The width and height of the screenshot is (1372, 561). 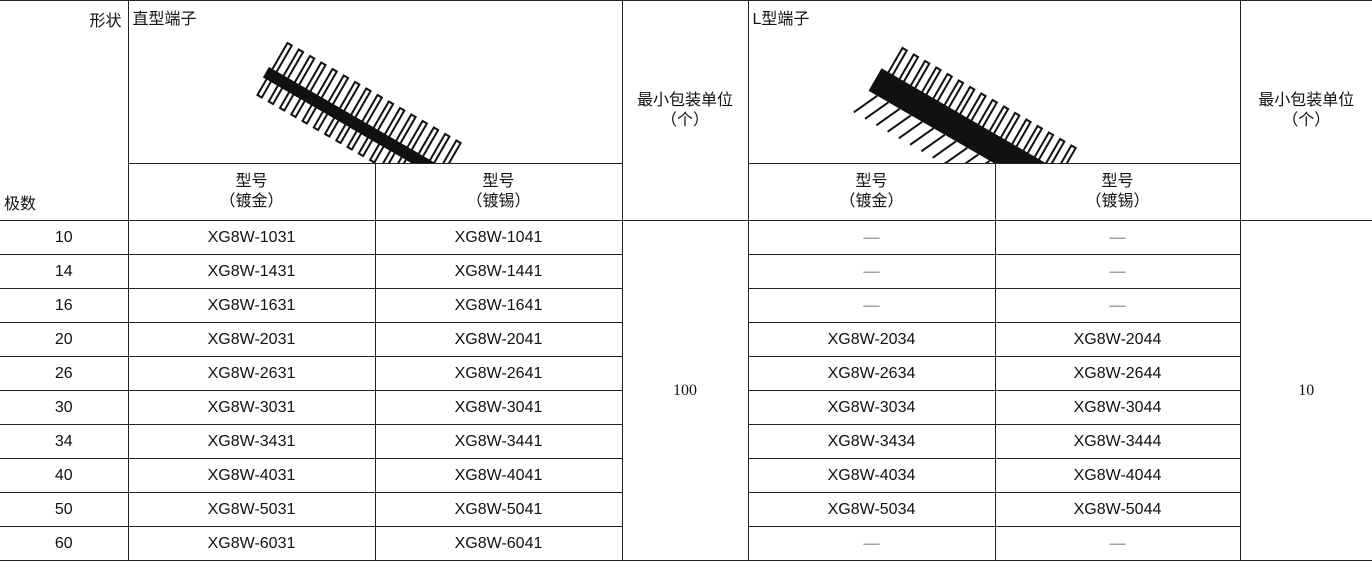 What do you see at coordinates (871, 373) in the screenshot?
I see `l-gold-model: XG8W-2634` at bounding box center [871, 373].